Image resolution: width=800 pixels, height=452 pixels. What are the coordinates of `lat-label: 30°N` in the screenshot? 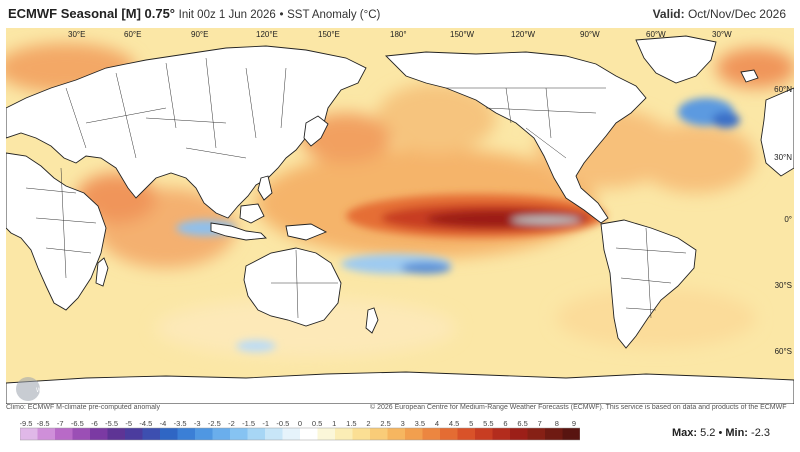 It's located at (783, 157).